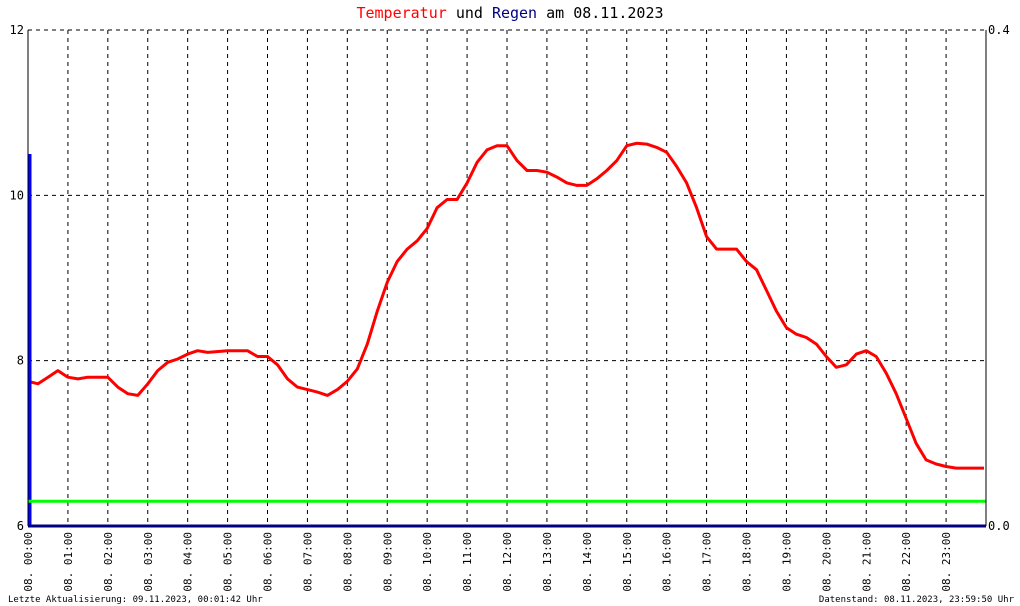  I want to click on x-tick-label: 08. 16:00, so click(667, 562).